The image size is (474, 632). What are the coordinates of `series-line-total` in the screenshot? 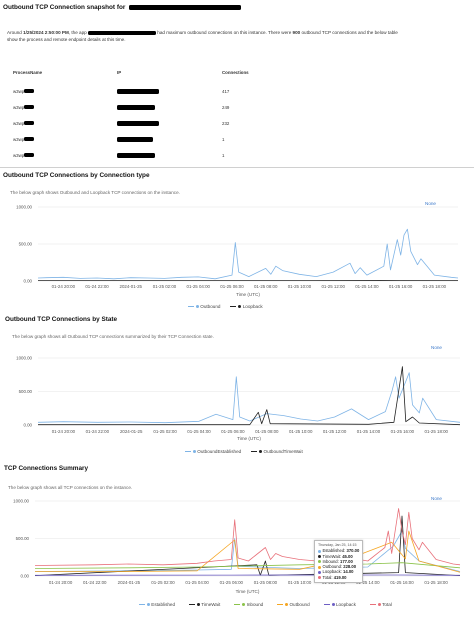 It's located at (247, 537).